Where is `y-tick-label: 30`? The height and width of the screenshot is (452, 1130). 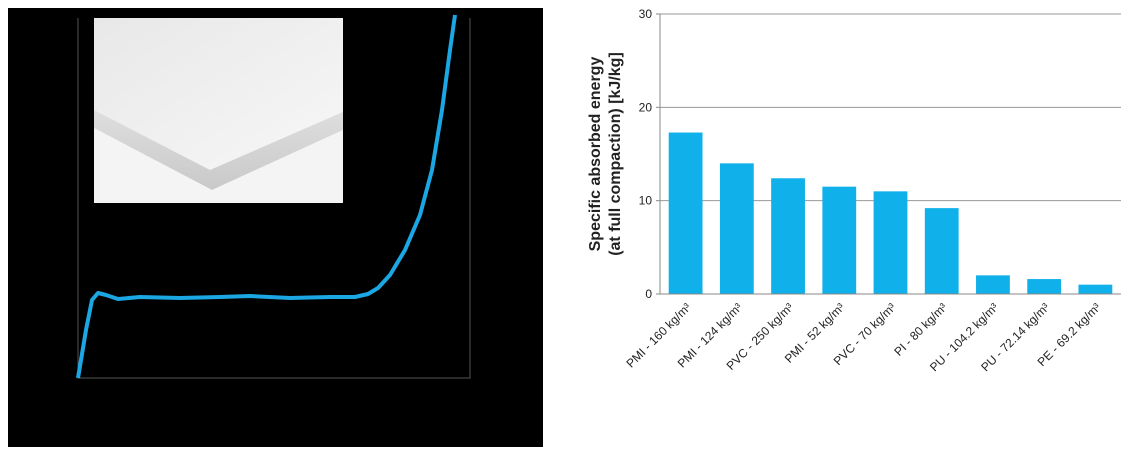
y-tick-label: 30 is located at coordinates (646, 14).